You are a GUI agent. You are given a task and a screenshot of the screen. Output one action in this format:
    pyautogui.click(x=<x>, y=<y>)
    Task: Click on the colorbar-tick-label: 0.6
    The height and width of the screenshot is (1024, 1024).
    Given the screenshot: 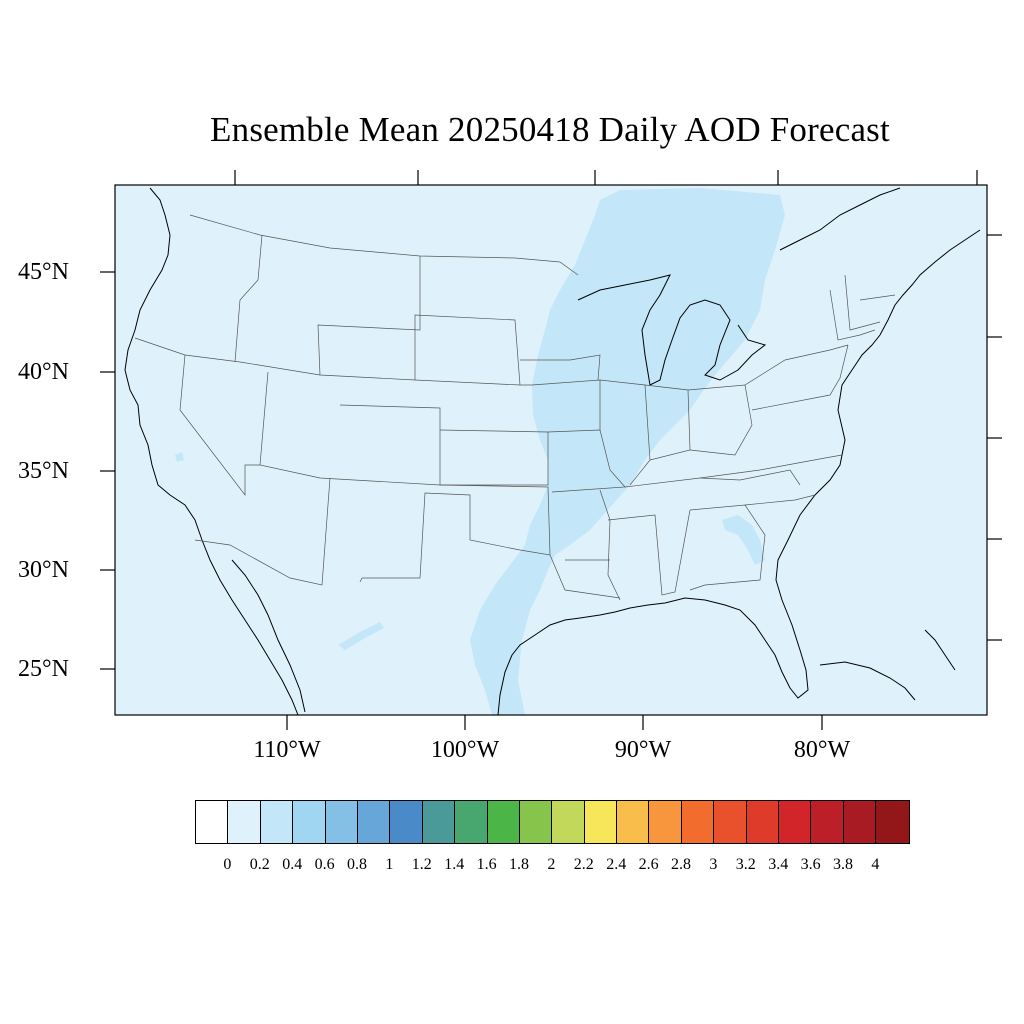 What is the action you would take?
    pyautogui.click(x=324, y=864)
    